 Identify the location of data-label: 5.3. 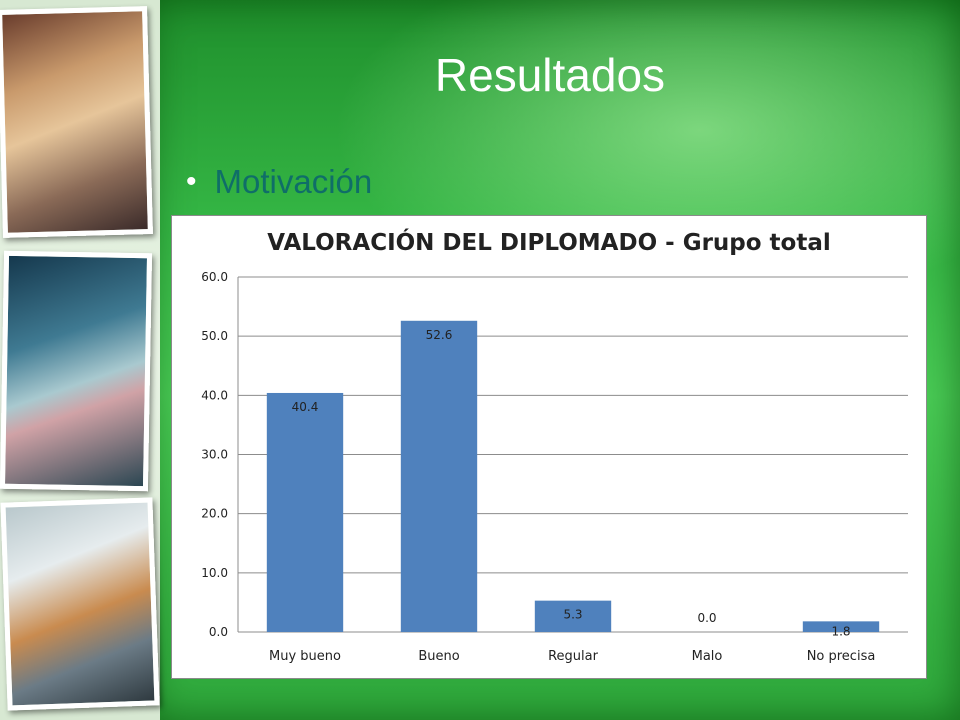
(572, 615).